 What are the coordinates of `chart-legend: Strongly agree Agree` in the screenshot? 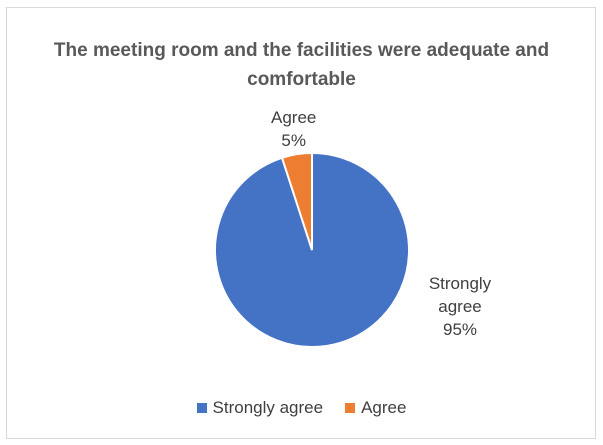 It's located at (301, 408).